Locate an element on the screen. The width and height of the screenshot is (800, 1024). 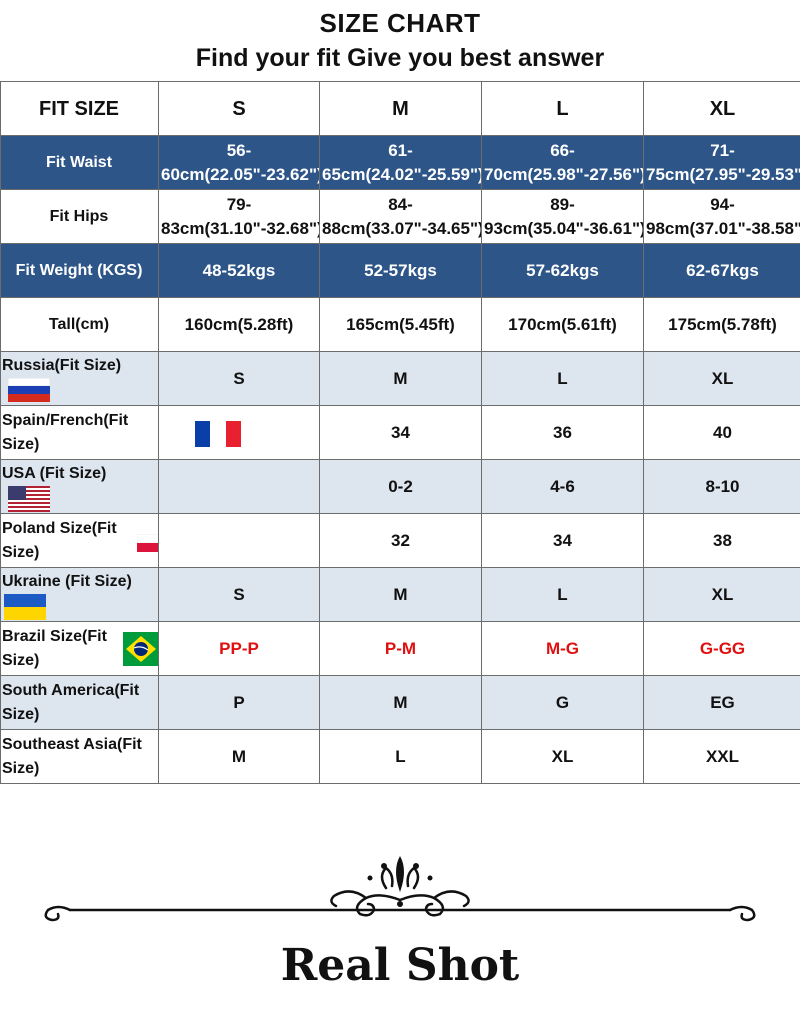
table-cell: 84-88cm(33.07"-34.65") is located at coordinates (400, 216).